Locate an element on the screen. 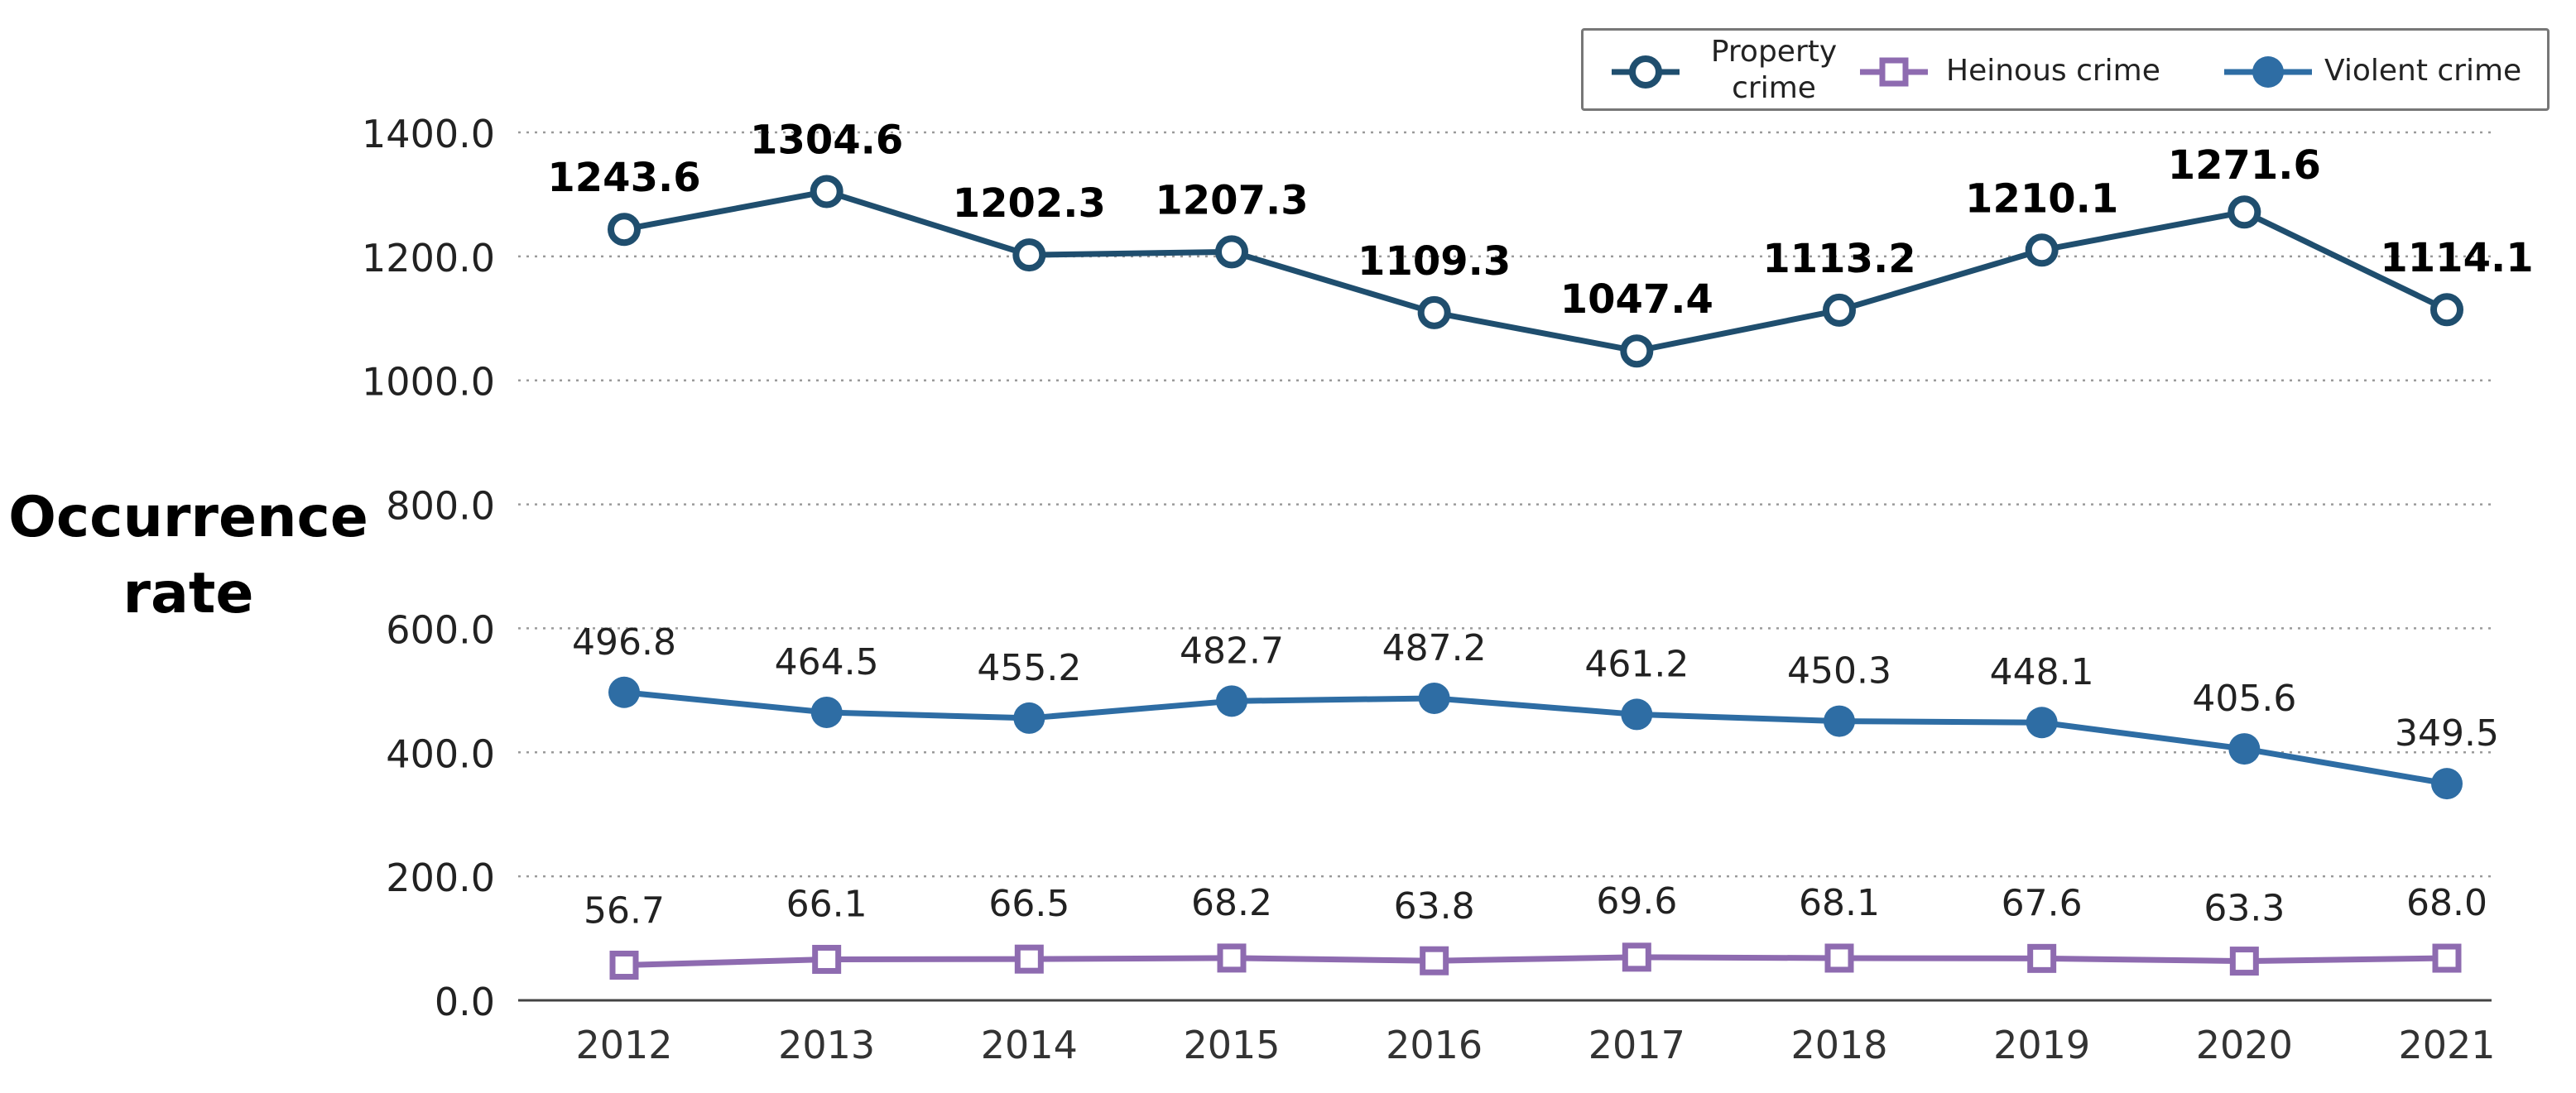 This screenshot has height=1093, width=2576. x-tick-label: 2020 is located at coordinates (2244, 1045).